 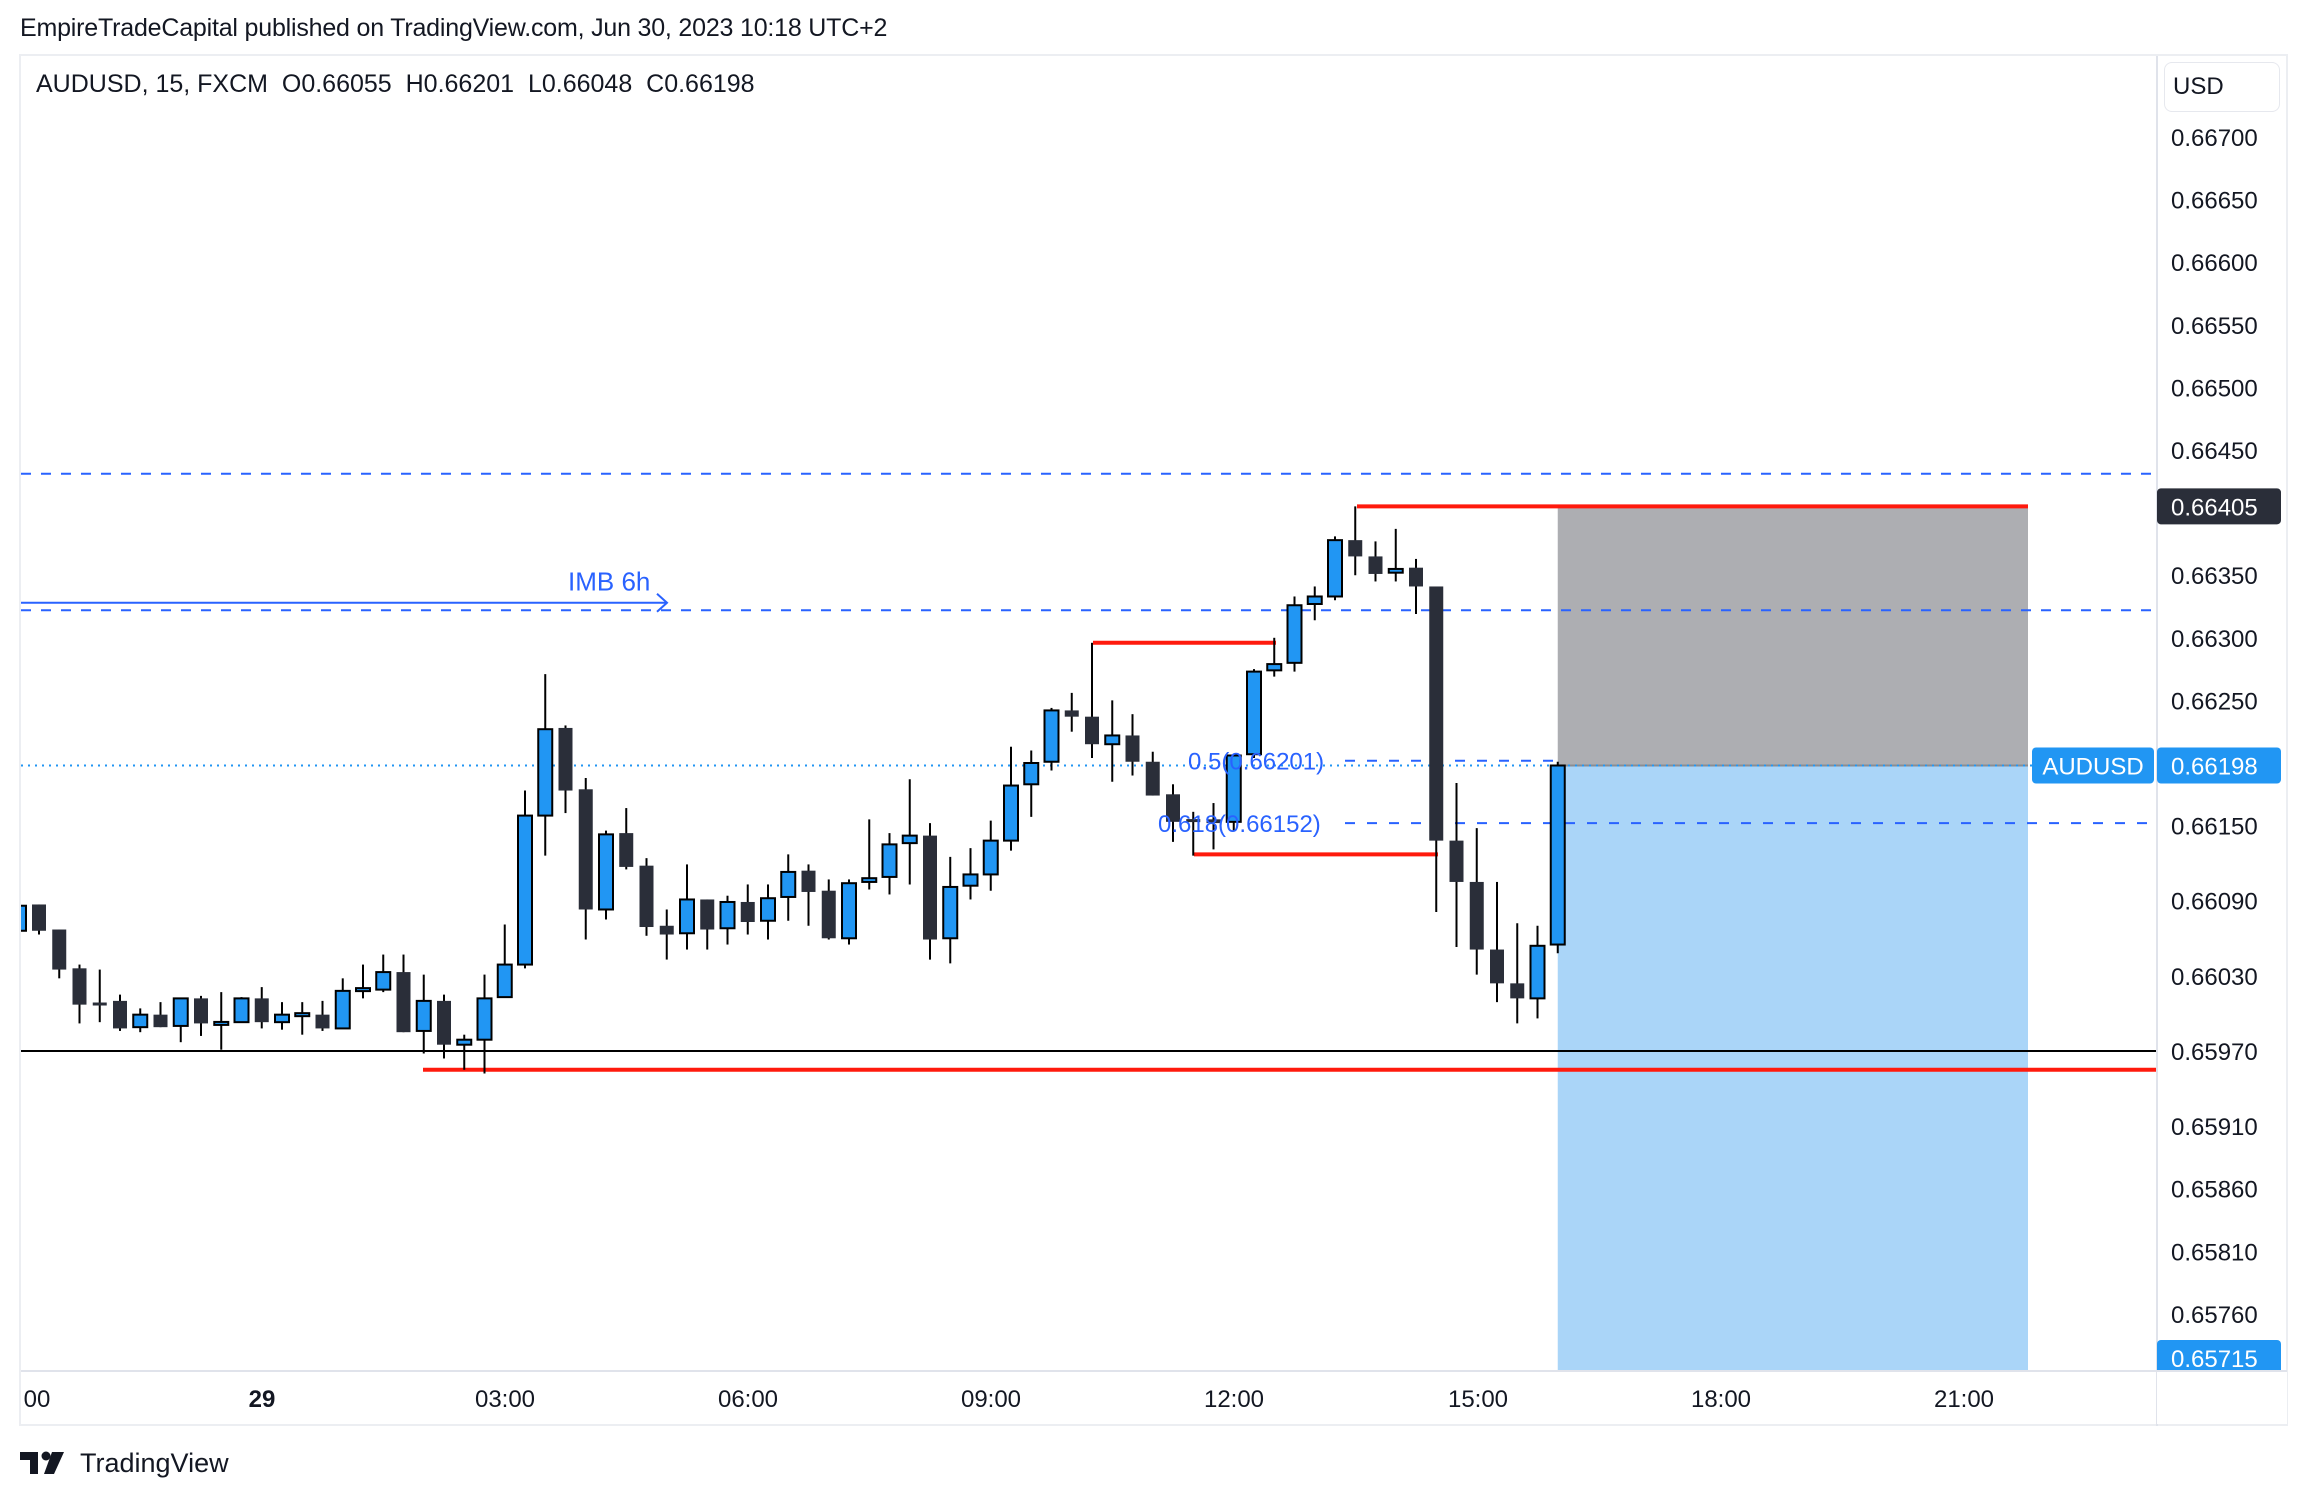 What do you see at coordinates (1792, 938) in the screenshot?
I see `position-tool` at bounding box center [1792, 938].